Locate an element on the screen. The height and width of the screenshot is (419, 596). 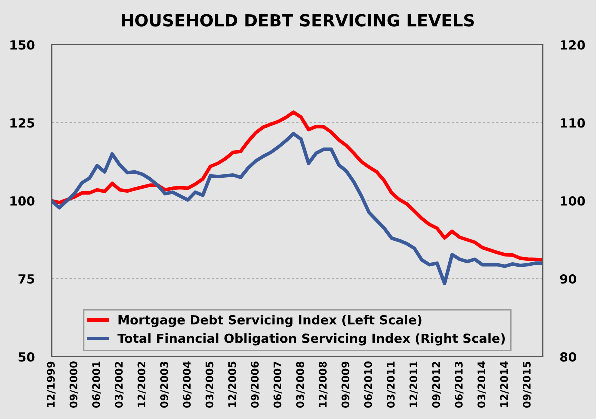
x-tick-label: 12/2002 is located at coordinates (142, 385).